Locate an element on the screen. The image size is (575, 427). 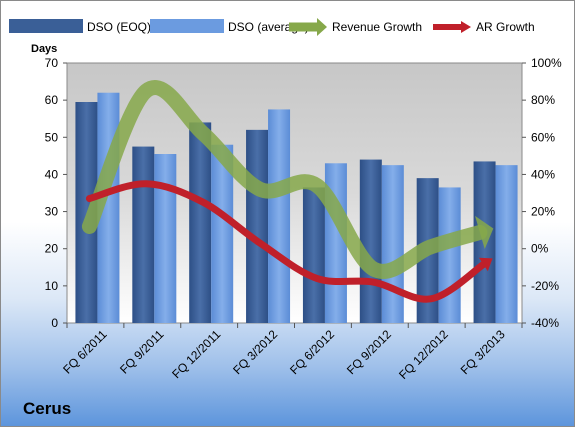
x-tick-label: FQ 9/2011 is located at coordinates (142, 352).